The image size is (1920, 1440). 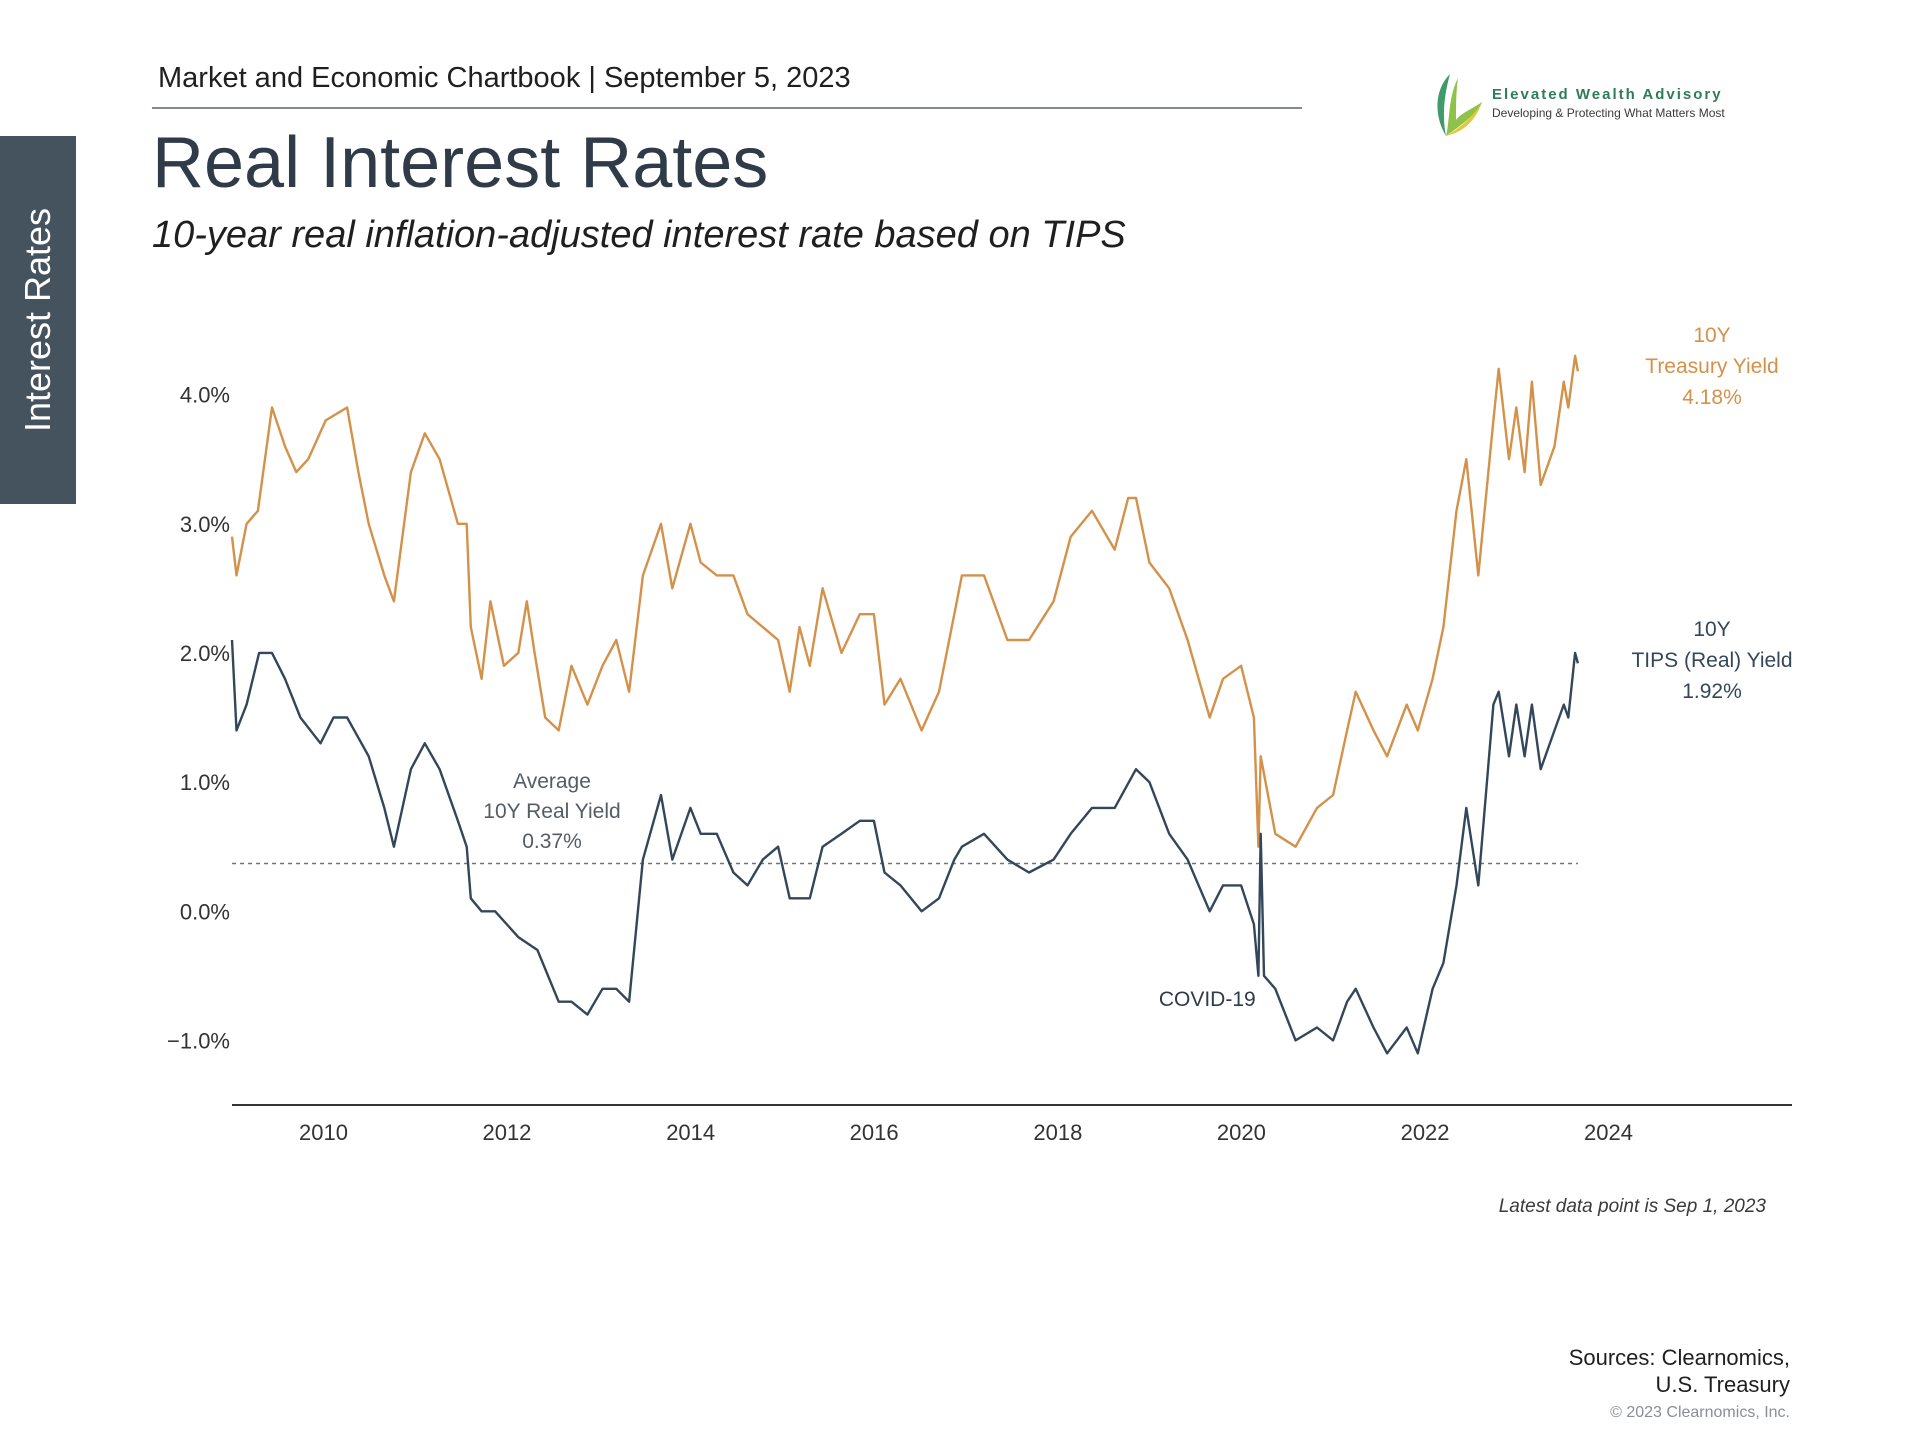 I want to click on x-tick-label-2022: 2022, so click(x=1425, y=1132).